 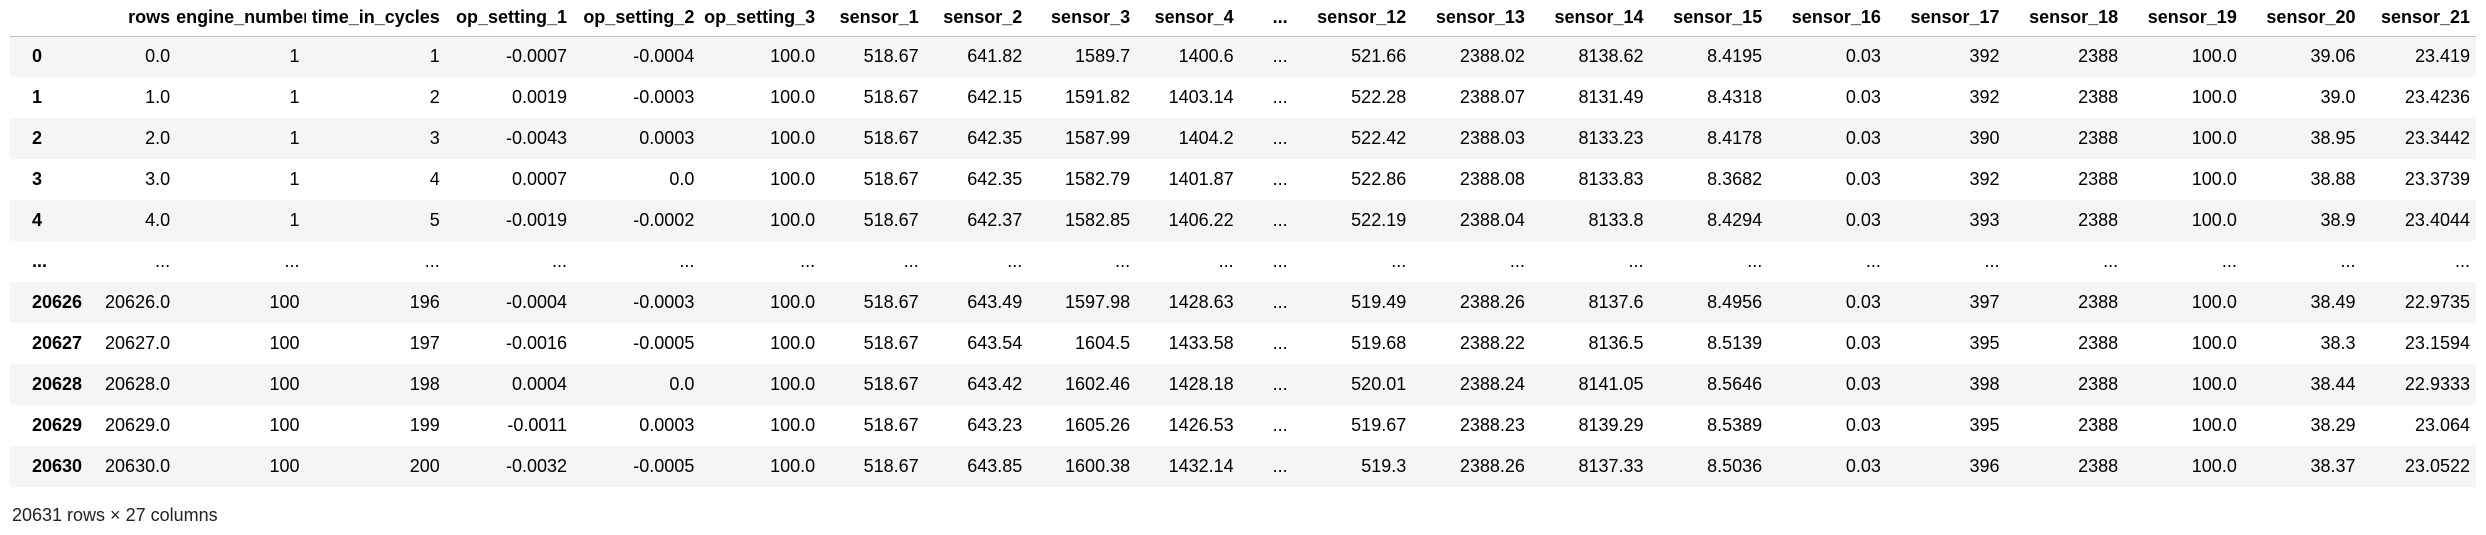 What do you see at coordinates (1379, 302) in the screenshot?
I see `table-cell: 519.49` at bounding box center [1379, 302].